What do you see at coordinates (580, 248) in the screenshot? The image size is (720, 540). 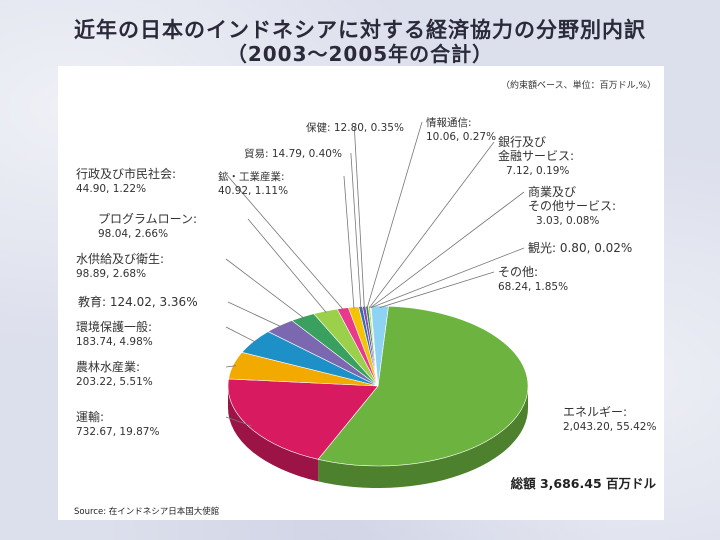 I see `slice-label-14: 観光: 0.80, 0.02%` at bounding box center [580, 248].